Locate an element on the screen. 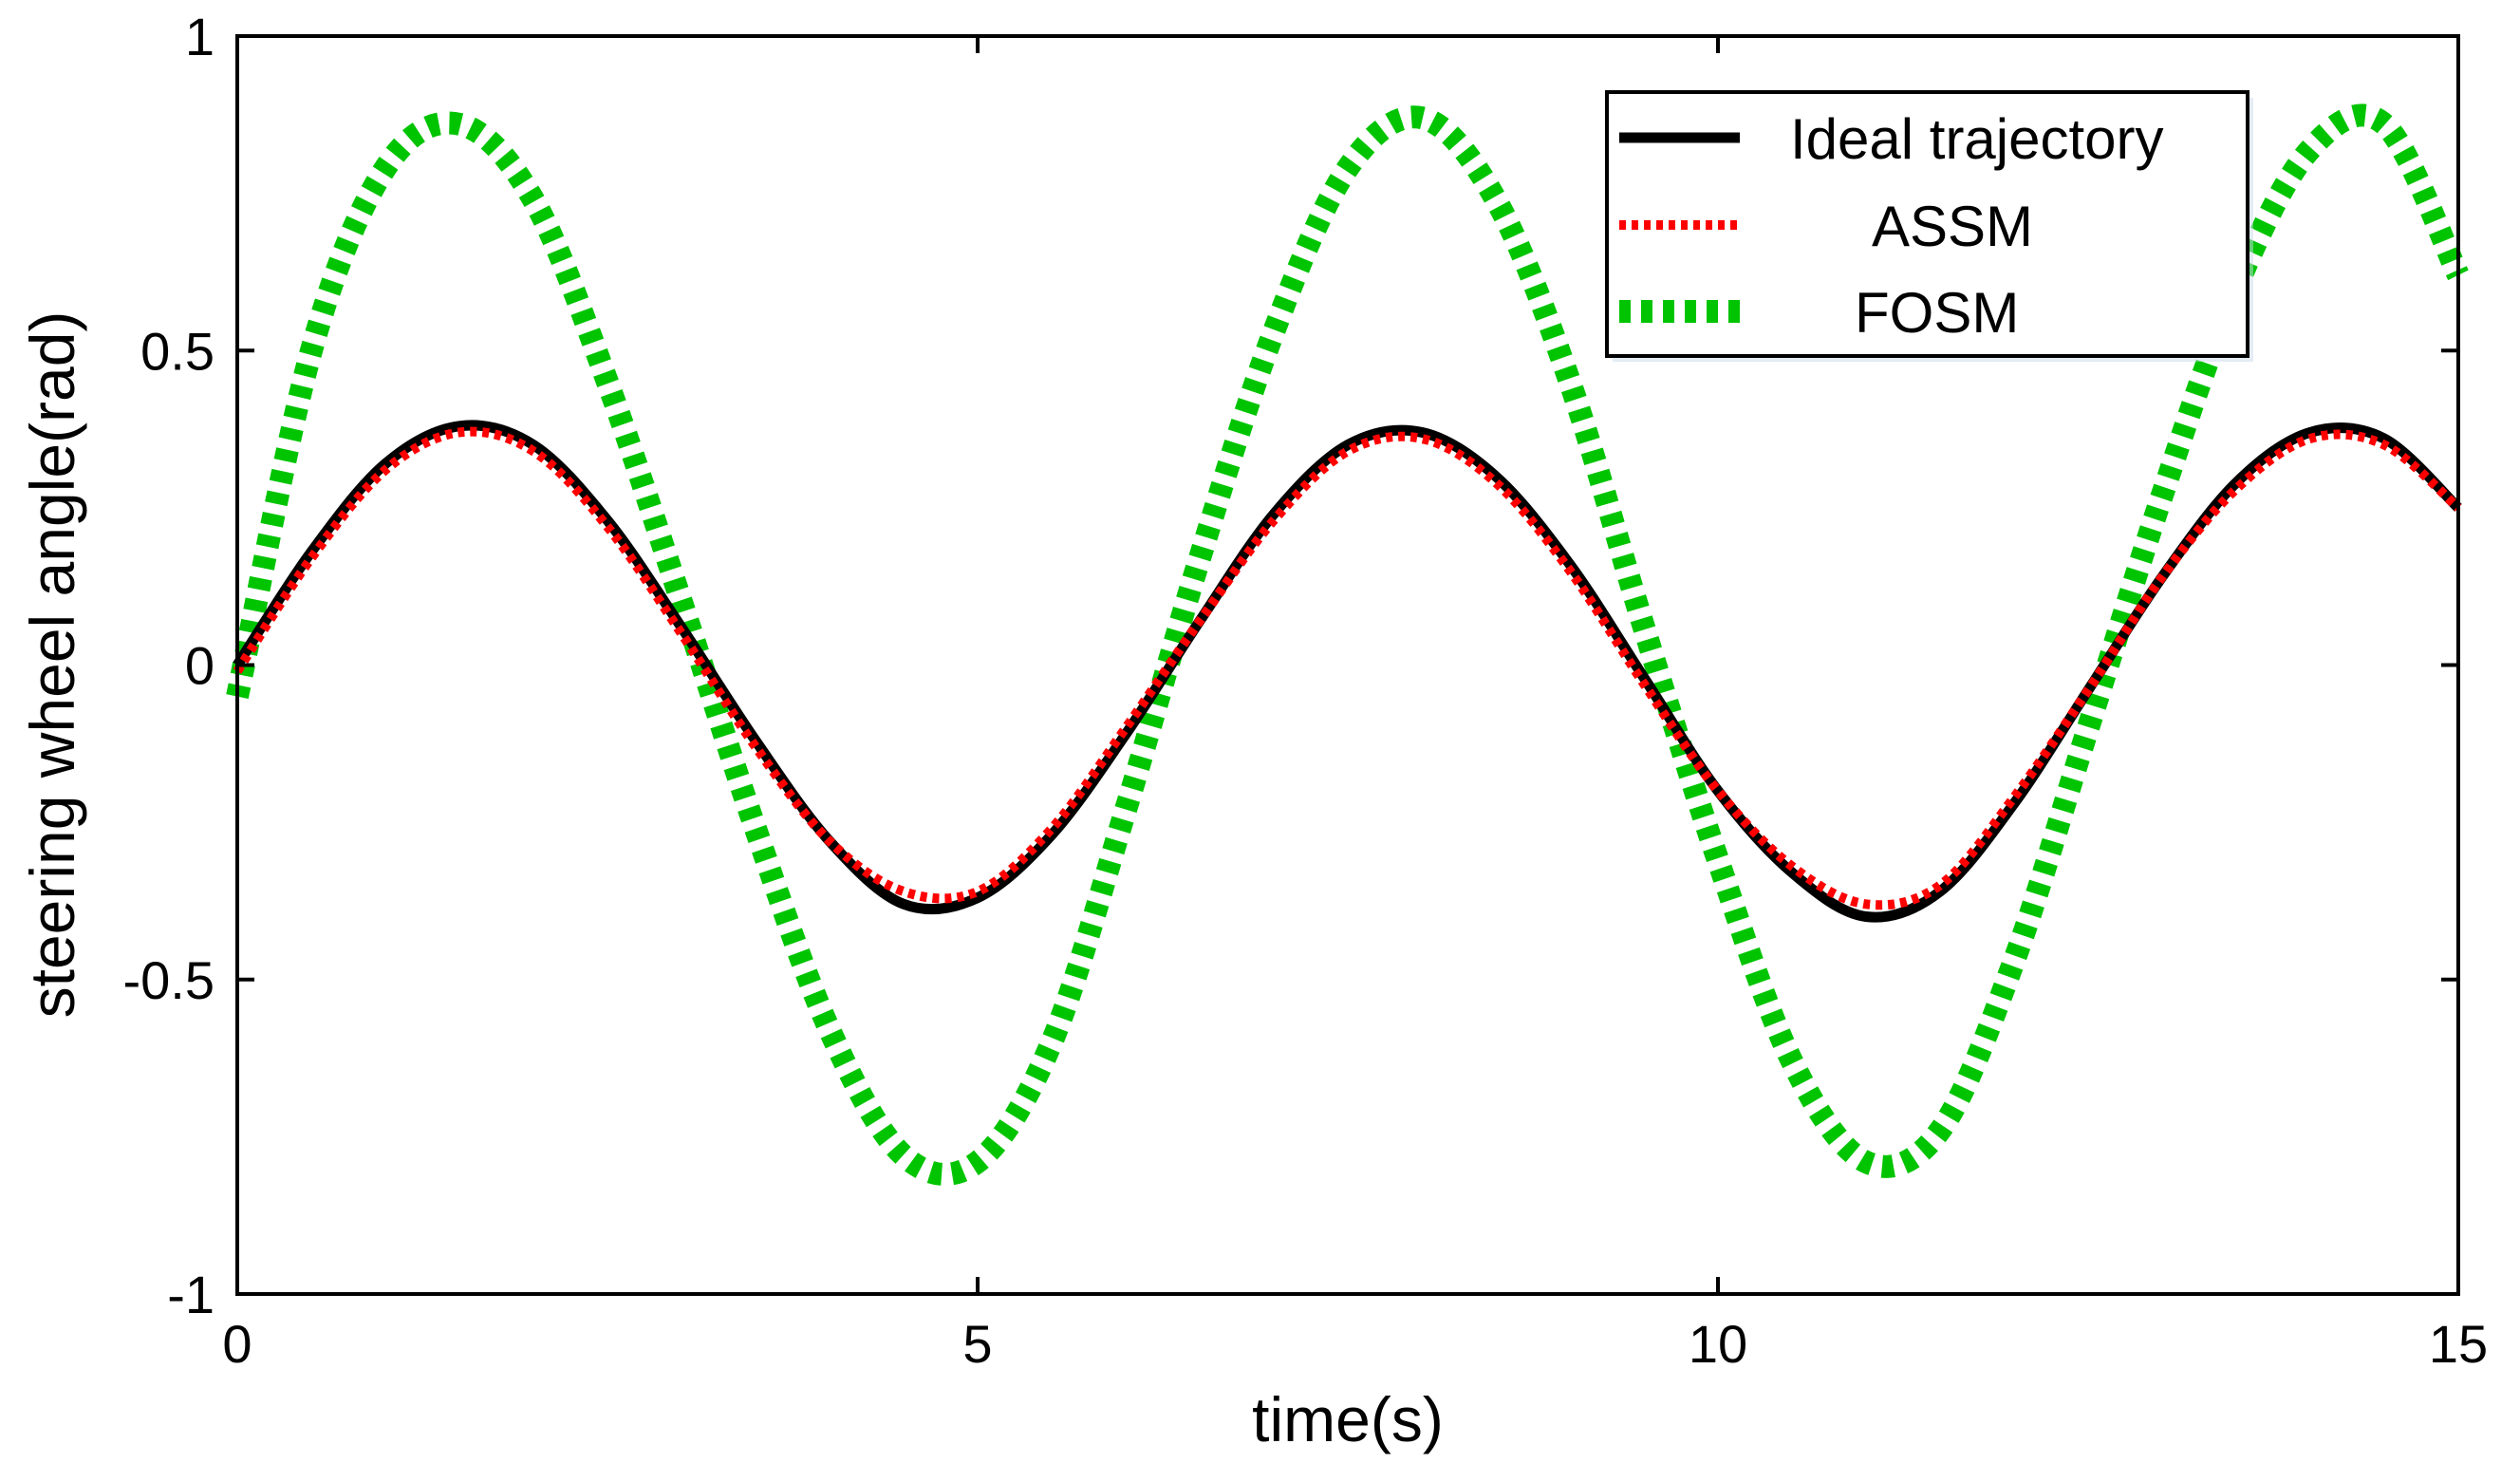  x-tick-label: 5 is located at coordinates (977, 1344).